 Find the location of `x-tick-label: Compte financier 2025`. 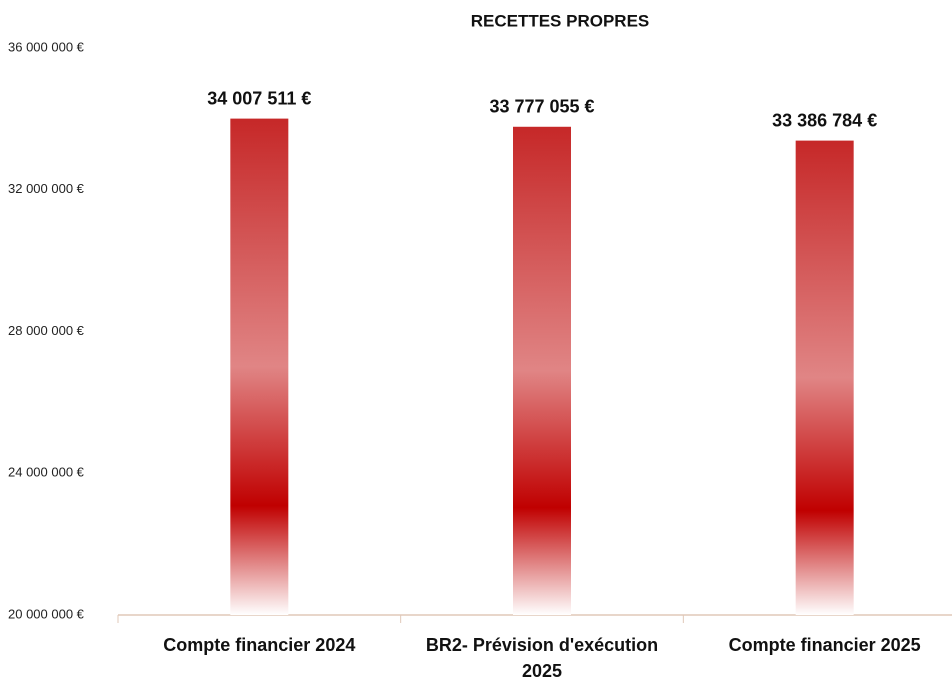

x-tick-label: Compte financier 2025 is located at coordinates (824, 645).